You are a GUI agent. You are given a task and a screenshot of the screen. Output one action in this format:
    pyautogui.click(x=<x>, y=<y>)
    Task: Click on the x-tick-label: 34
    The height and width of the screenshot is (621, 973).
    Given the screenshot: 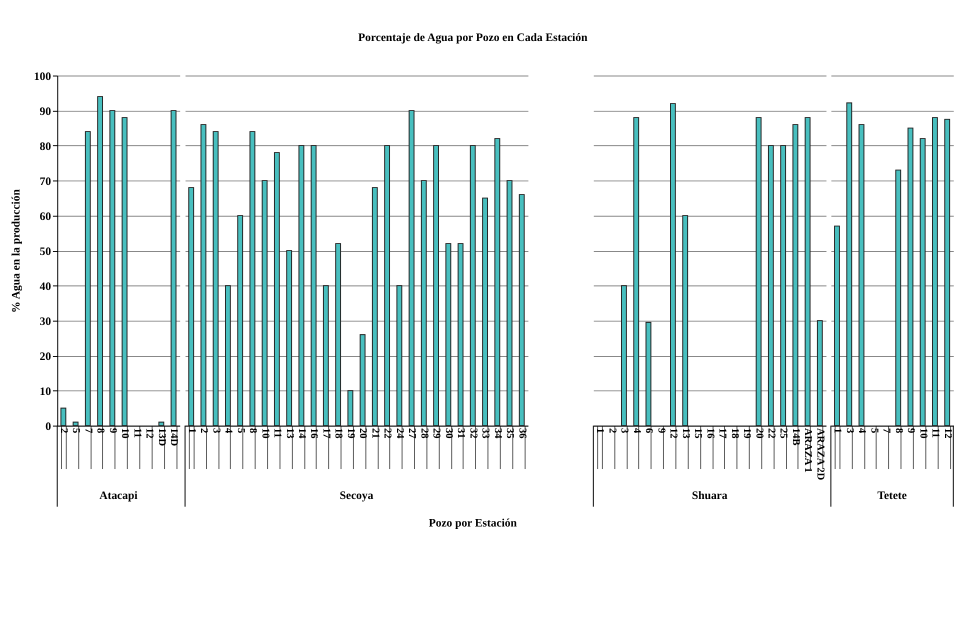 What is the action you would take?
    pyautogui.click(x=497, y=434)
    